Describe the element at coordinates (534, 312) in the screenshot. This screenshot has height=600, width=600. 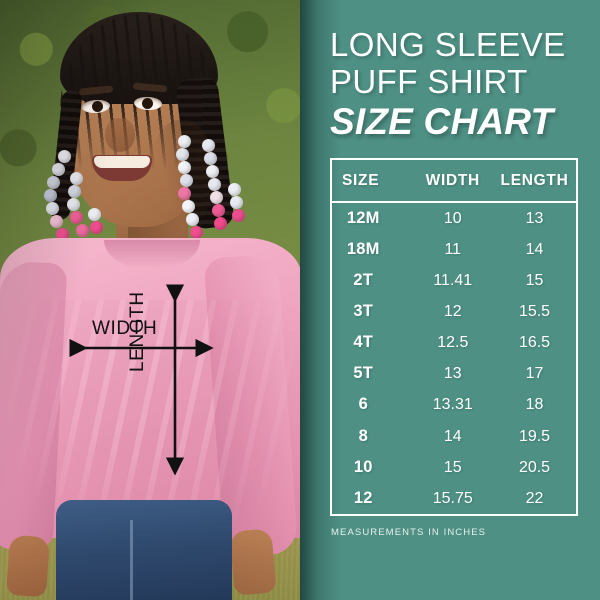
I see `cell-length: 15.5` at that location.